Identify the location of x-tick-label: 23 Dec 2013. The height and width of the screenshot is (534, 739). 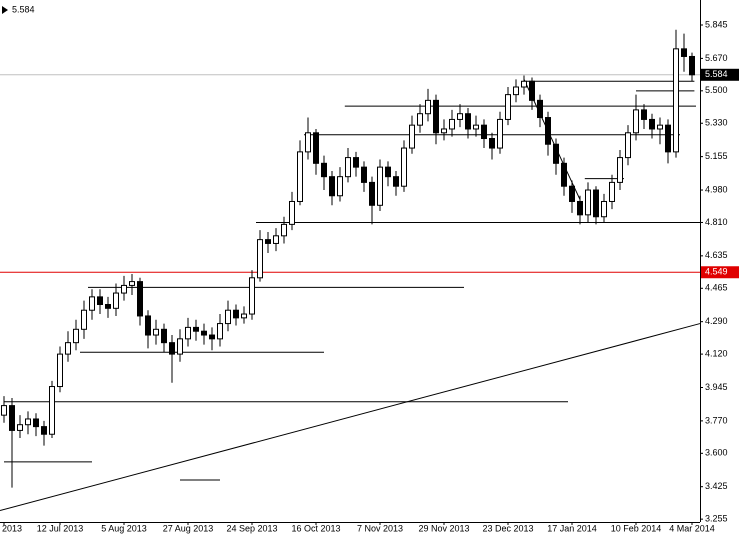
(507, 528).